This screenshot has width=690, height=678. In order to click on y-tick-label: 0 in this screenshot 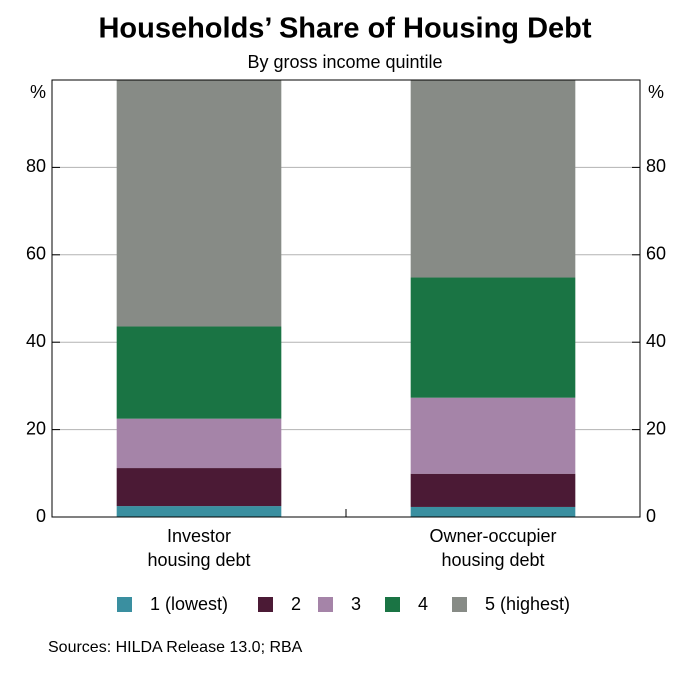, I will do `click(41, 516)`.